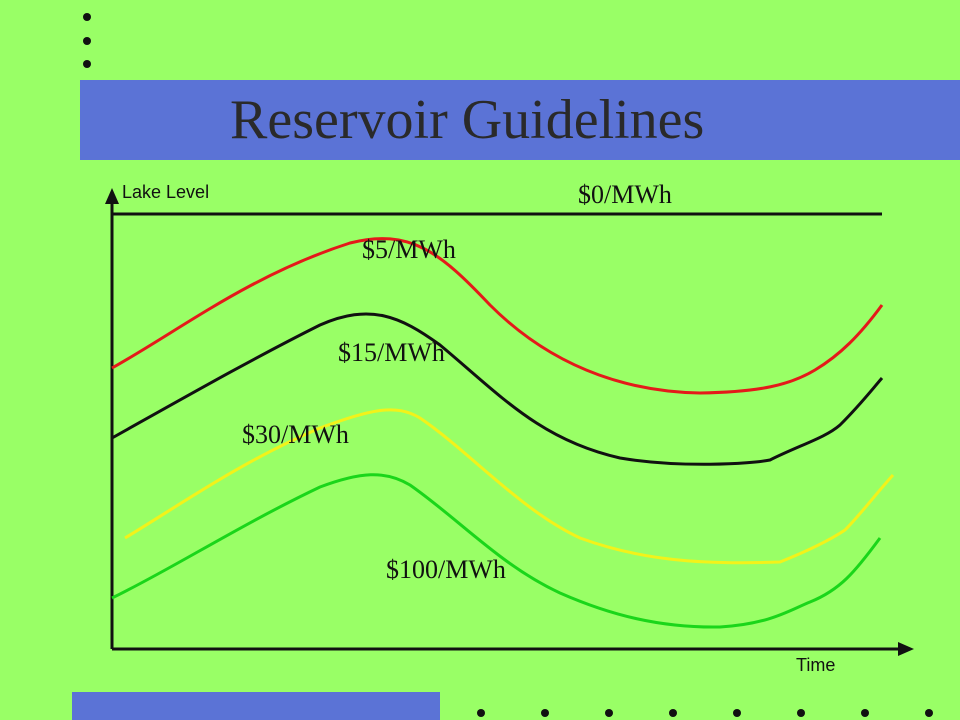 This screenshot has width=960, height=720. What do you see at coordinates (446, 569) in the screenshot?
I see `curve-label-100-mwh: $100/MWh` at bounding box center [446, 569].